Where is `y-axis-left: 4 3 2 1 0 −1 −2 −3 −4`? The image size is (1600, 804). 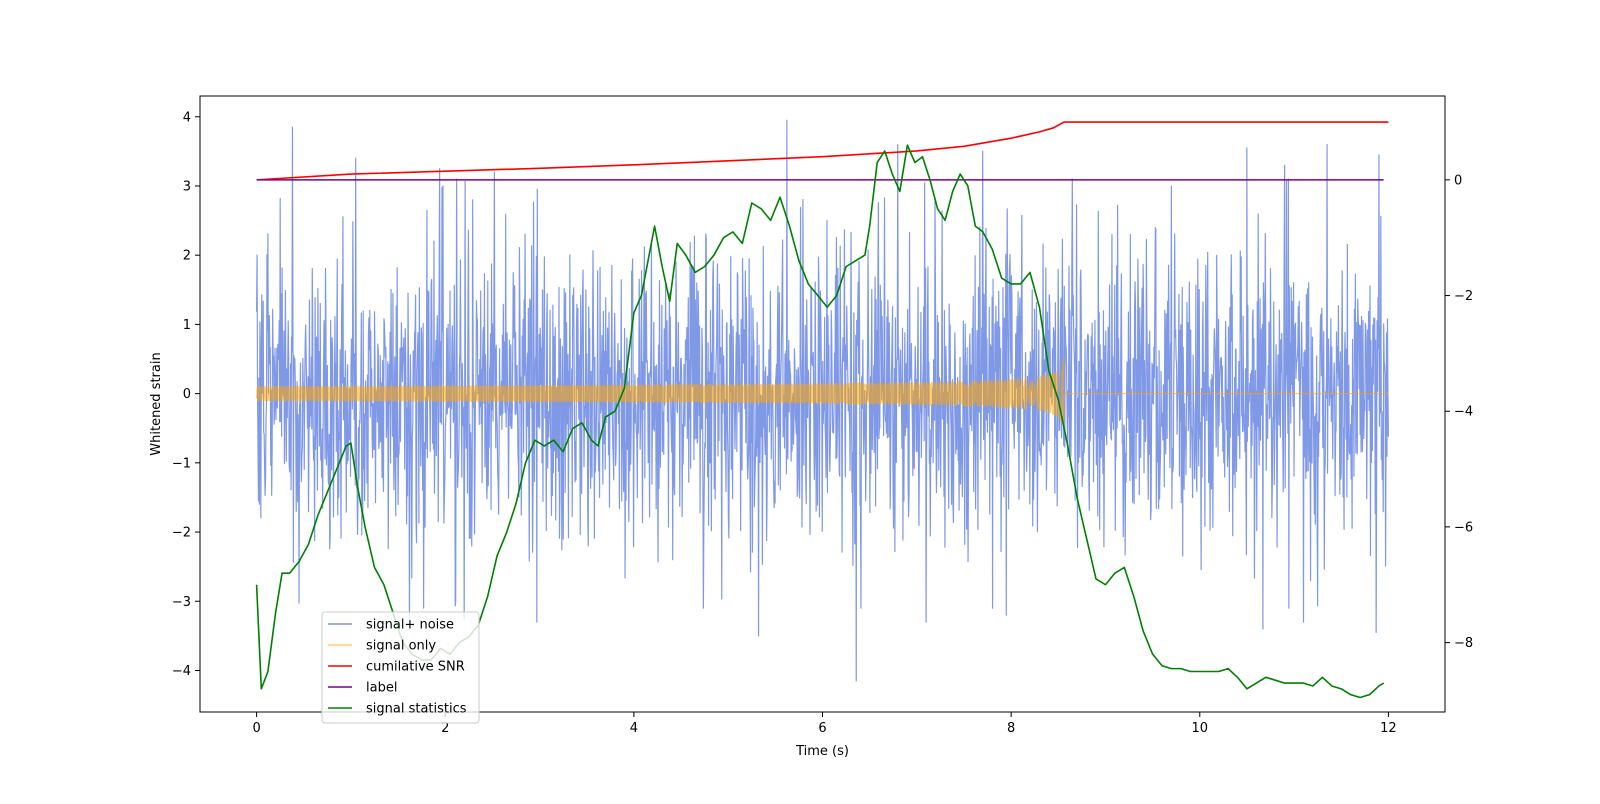
y-axis-left: 4 3 2 1 0 −1 −2 −3 −4 is located at coordinates (186, 394).